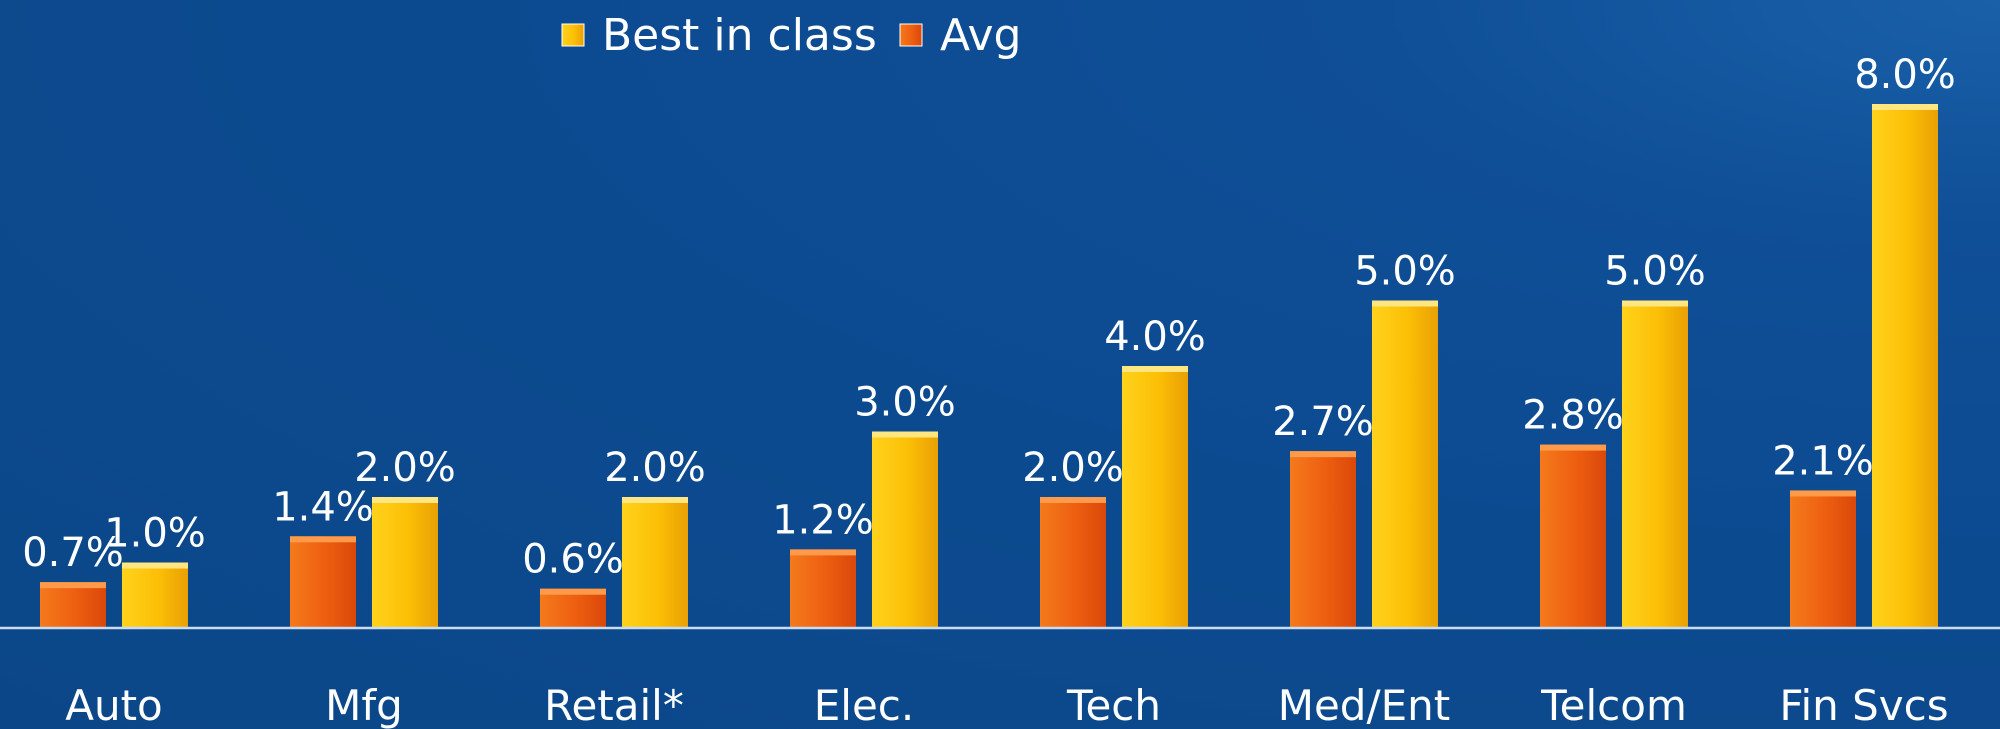 Image resolution: width=2000 pixels, height=729 pixels. Describe the element at coordinates (1155, 497) in the screenshot. I see `bar-best-in-class-tech` at that location.